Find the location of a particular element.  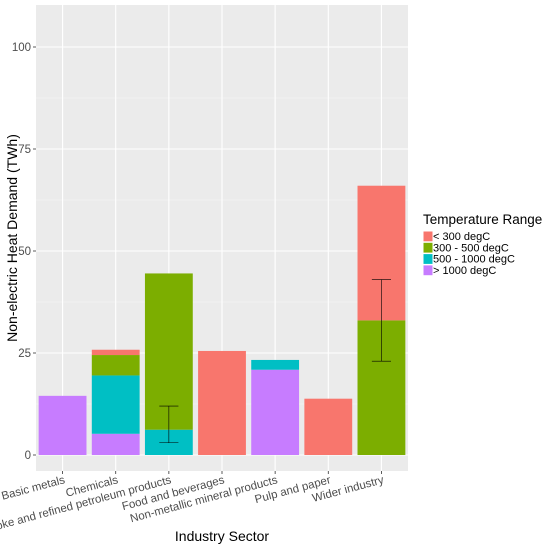

y-axis-ticks: 0 25 50 75 100 is located at coordinates (24, 252).